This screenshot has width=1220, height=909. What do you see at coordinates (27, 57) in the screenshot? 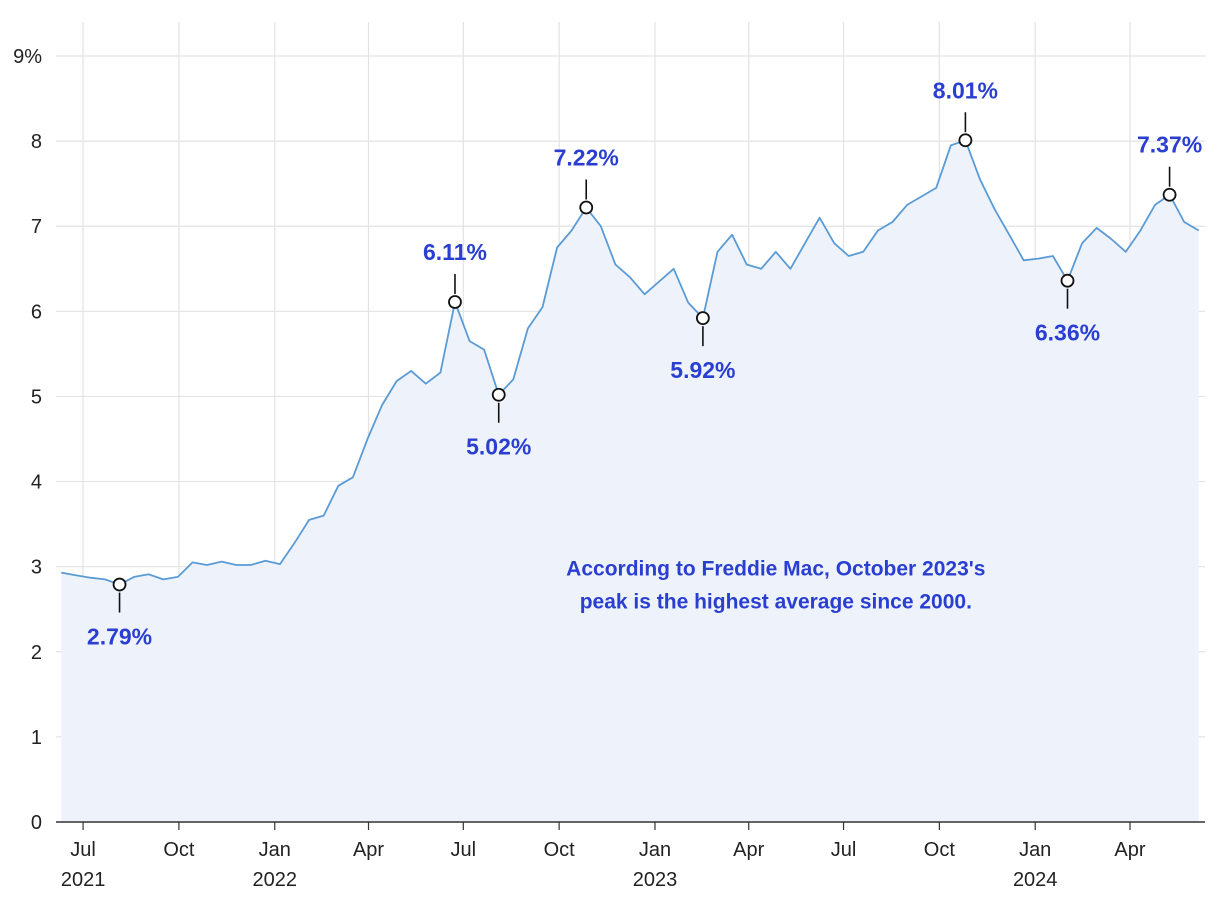
I see `y-tick-label: 9%` at bounding box center [27, 57].